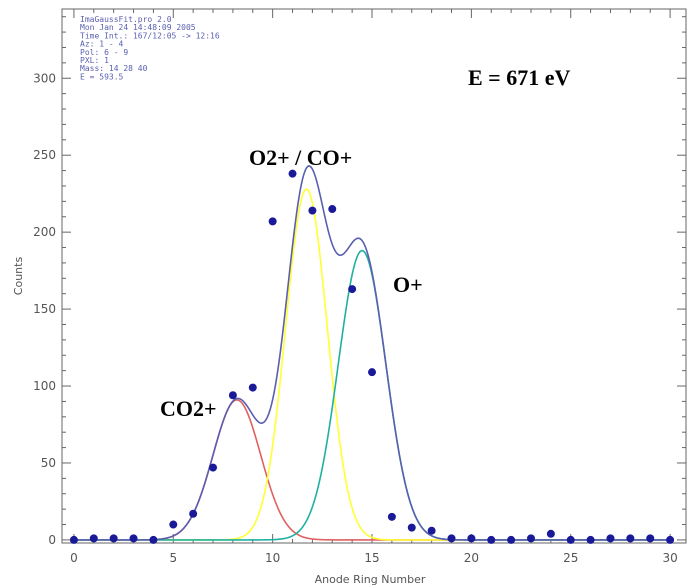 The image size is (691, 588). What do you see at coordinates (104, 52) in the screenshot?
I see `header-line: Pol: 6 - 9` at bounding box center [104, 52].